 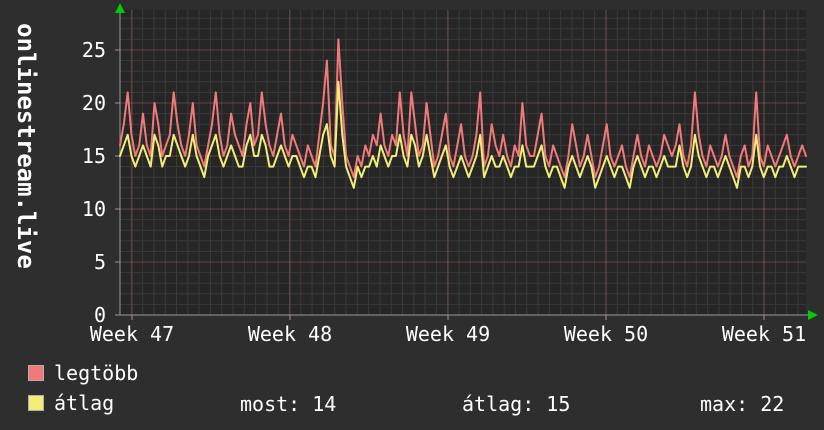 I want to click on y-tick-label: 15, so click(x=94, y=156).